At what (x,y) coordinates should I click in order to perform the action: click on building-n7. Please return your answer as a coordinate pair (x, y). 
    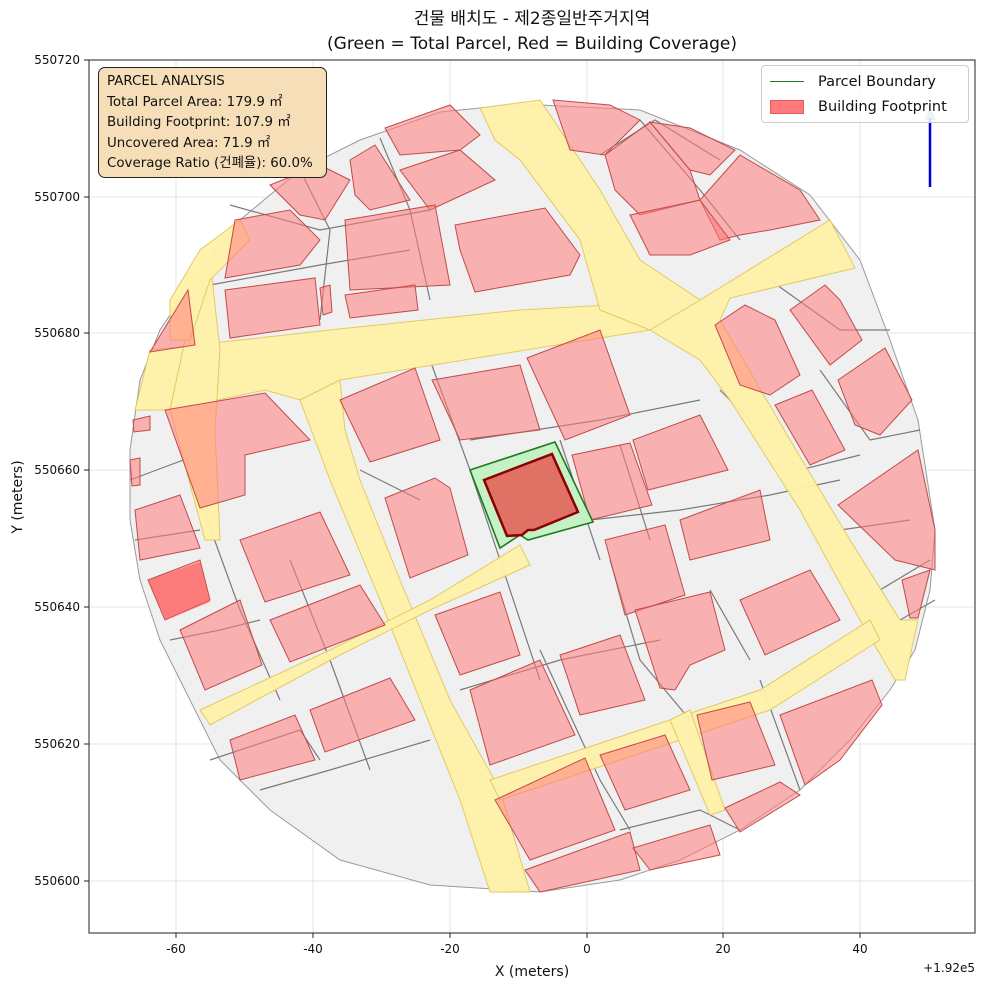
    Looking at the image, I should click on (447, 180).